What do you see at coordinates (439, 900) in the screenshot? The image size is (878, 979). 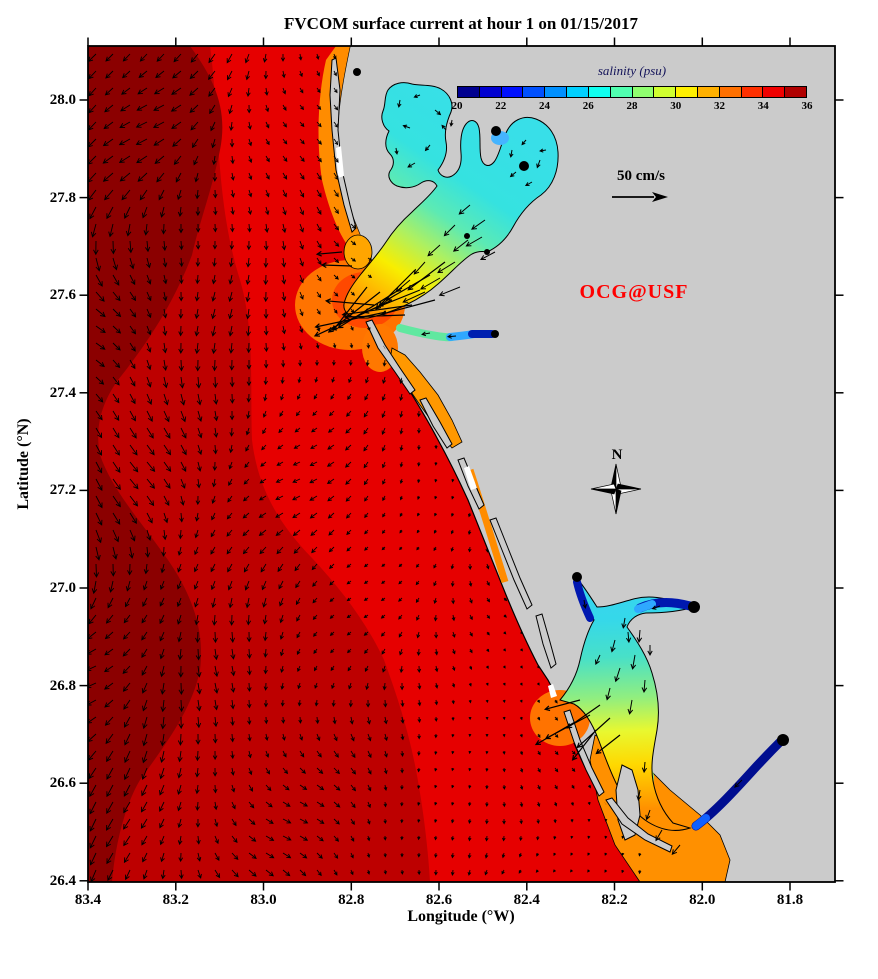 I see `x-tick-label: 82.6` at bounding box center [439, 900].